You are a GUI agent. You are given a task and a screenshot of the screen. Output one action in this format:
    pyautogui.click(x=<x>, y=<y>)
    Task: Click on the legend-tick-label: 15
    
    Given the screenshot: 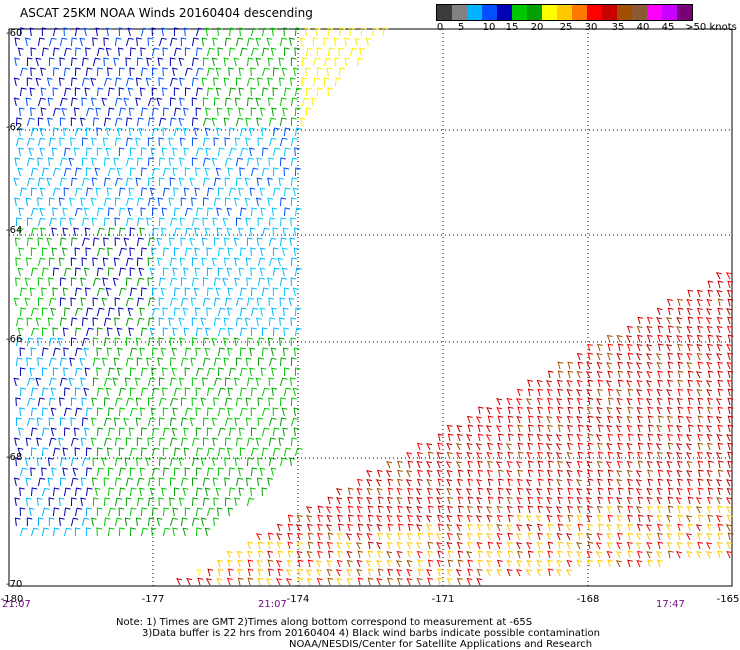 What is the action you would take?
    pyautogui.click(x=512, y=27)
    